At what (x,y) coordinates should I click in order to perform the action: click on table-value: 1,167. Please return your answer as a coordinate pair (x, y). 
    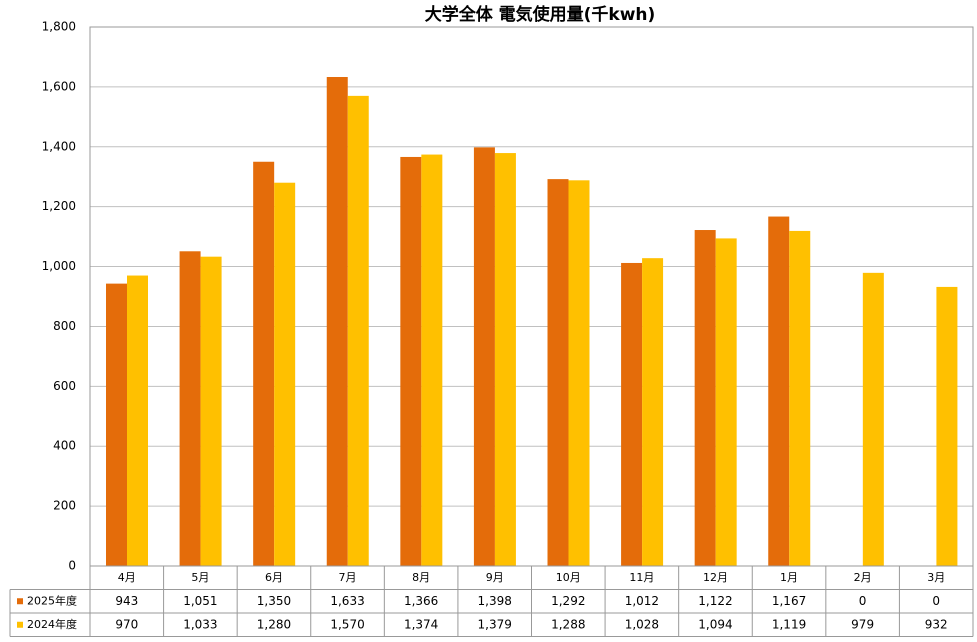
    Looking at the image, I should click on (789, 601).